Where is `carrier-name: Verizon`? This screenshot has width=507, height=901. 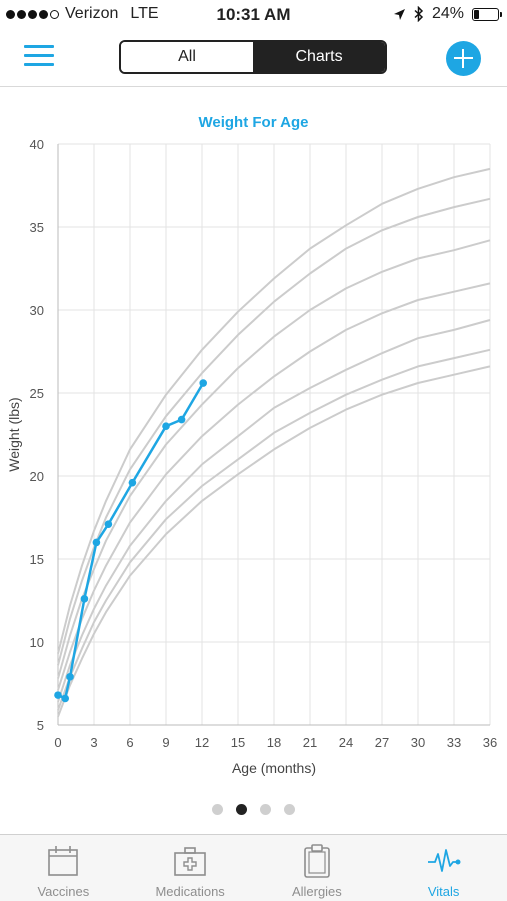 carrier-name: Verizon is located at coordinates (92, 13).